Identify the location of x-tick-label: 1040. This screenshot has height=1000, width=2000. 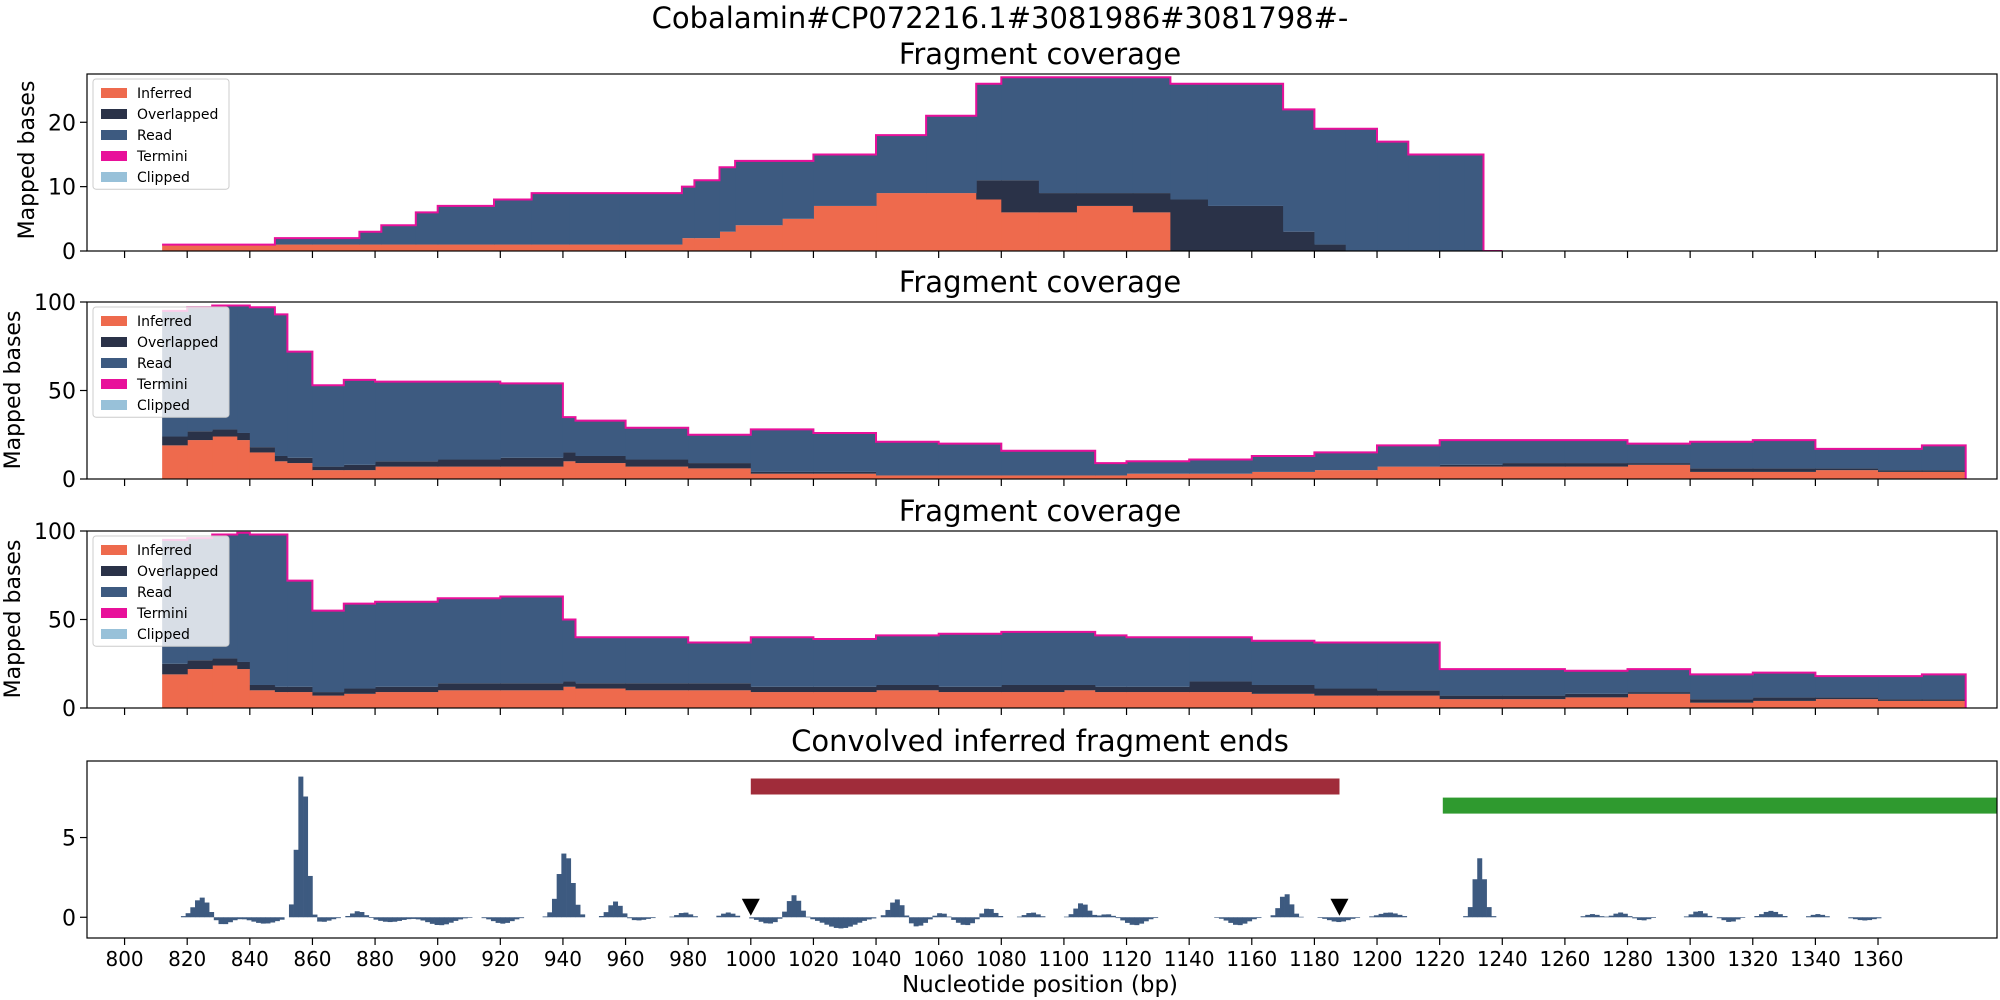
(876, 959).